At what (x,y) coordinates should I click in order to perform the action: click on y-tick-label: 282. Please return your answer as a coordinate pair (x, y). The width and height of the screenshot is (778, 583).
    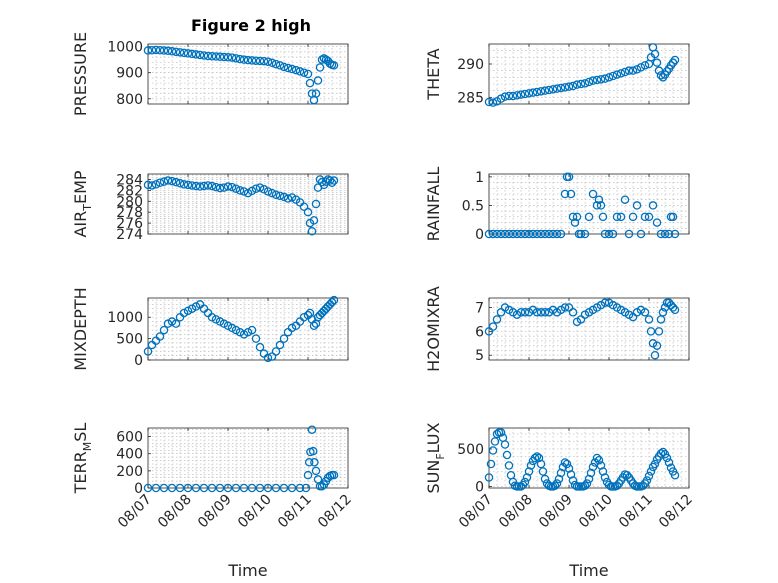
    Looking at the image, I should click on (129, 191).